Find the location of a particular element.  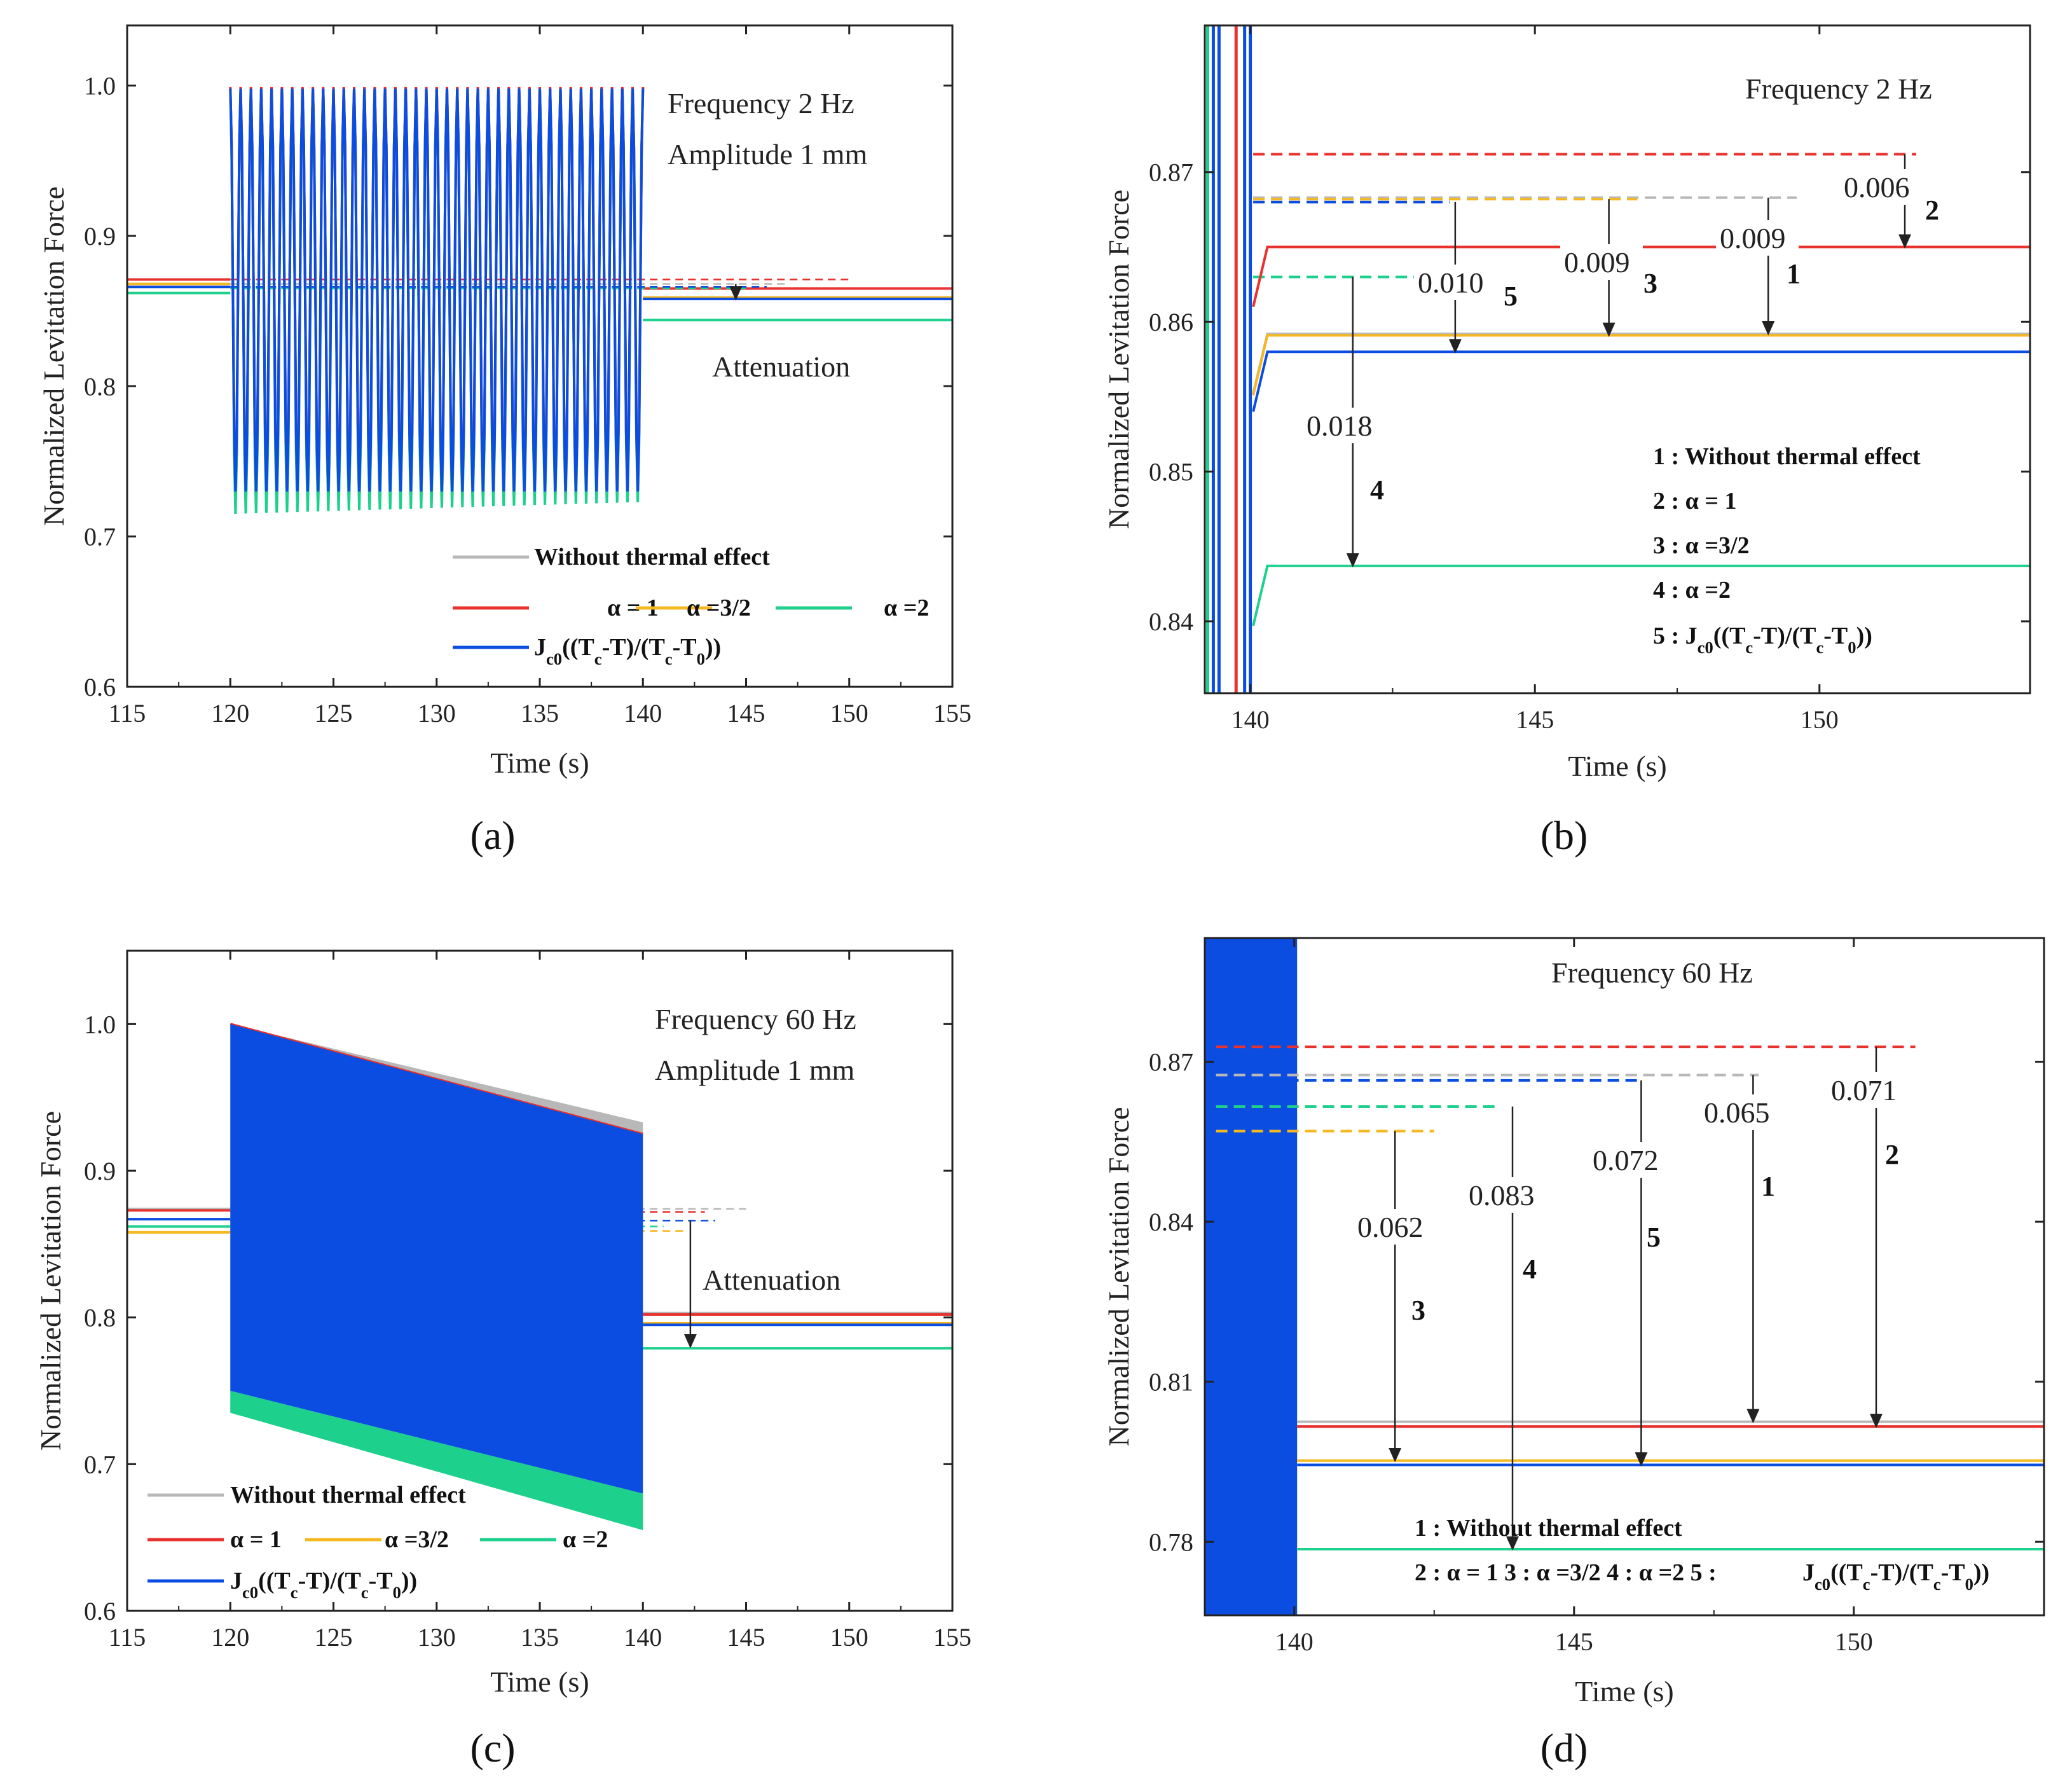

x-tick-label-2: 150 is located at coordinates (1820, 719).